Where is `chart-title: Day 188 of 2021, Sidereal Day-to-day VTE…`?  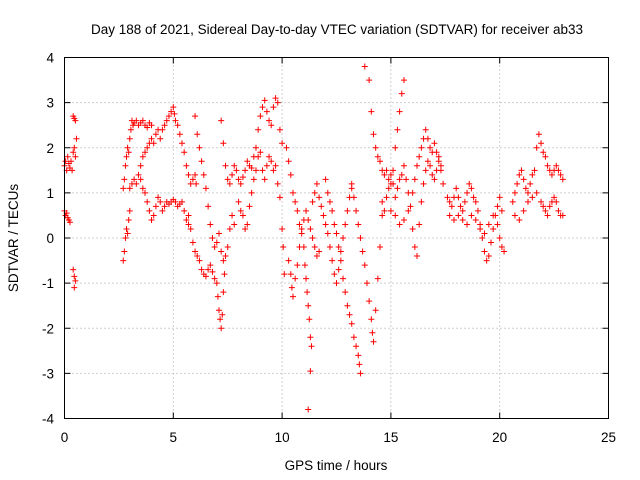 chart-title: Day 188 of 2021, Sidereal Day-to-day VTE… is located at coordinates (337, 29).